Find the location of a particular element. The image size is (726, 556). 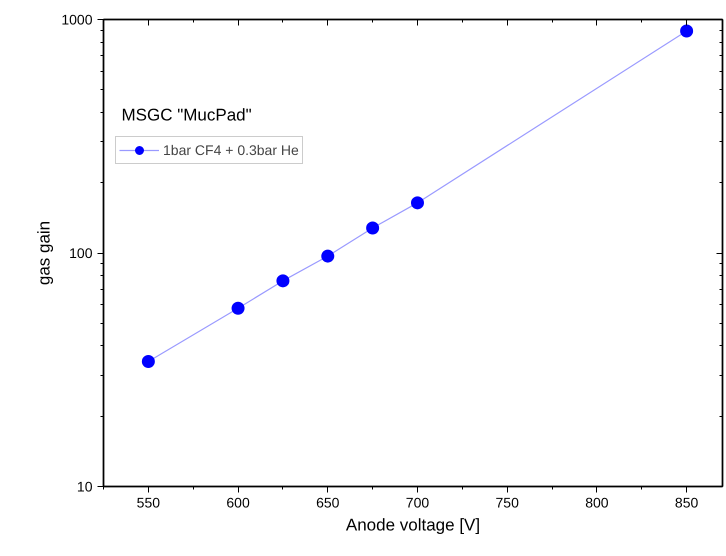

y-tick-label: 10 is located at coordinates (84, 486).